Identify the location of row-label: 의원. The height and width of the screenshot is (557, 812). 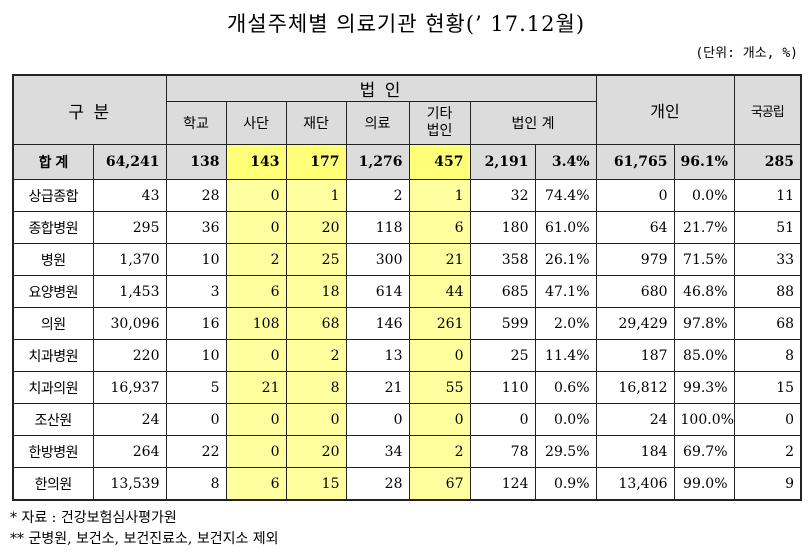
(53, 323).